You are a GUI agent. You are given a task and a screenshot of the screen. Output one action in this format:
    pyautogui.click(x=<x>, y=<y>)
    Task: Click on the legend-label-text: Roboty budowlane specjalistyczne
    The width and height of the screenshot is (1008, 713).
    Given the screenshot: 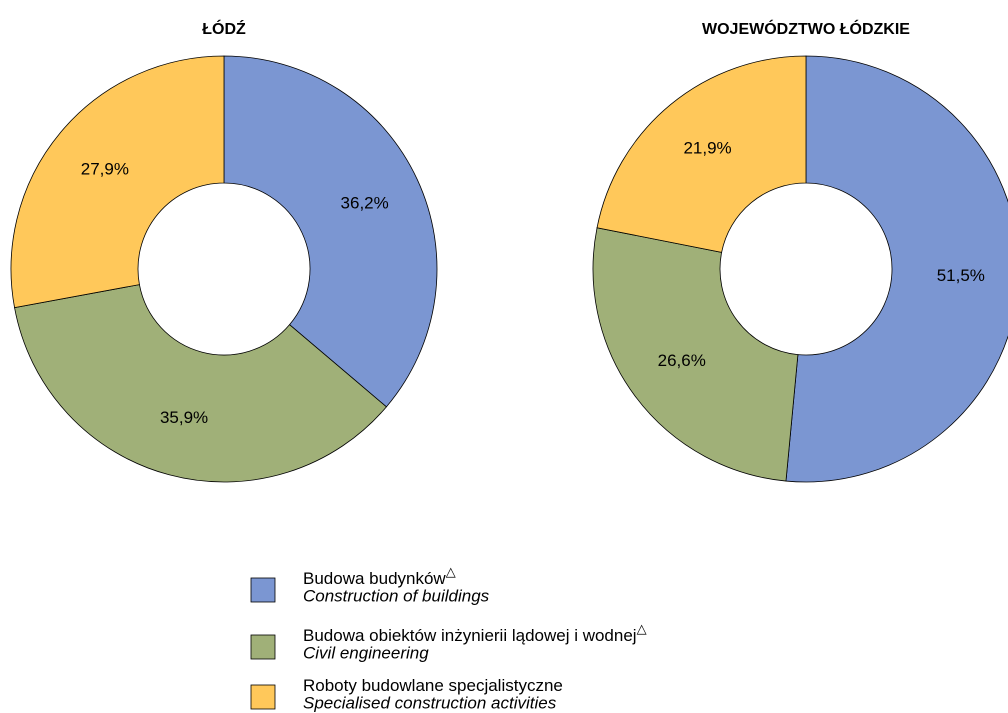 What is the action you would take?
    pyautogui.click(x=433, y=685)
    